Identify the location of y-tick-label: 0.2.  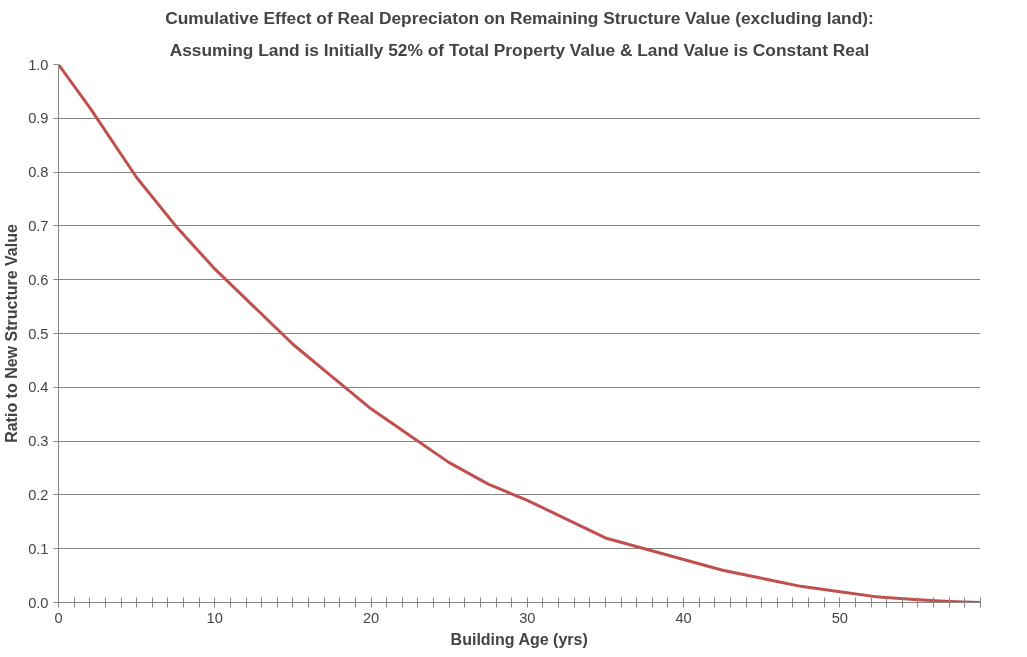
(38, 494).